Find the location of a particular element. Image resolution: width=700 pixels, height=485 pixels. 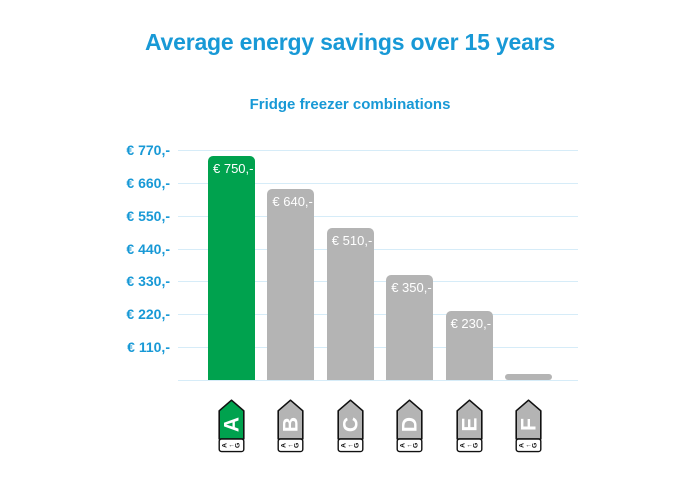

energy-tag-letter: D is located at coordinates (410, 424).